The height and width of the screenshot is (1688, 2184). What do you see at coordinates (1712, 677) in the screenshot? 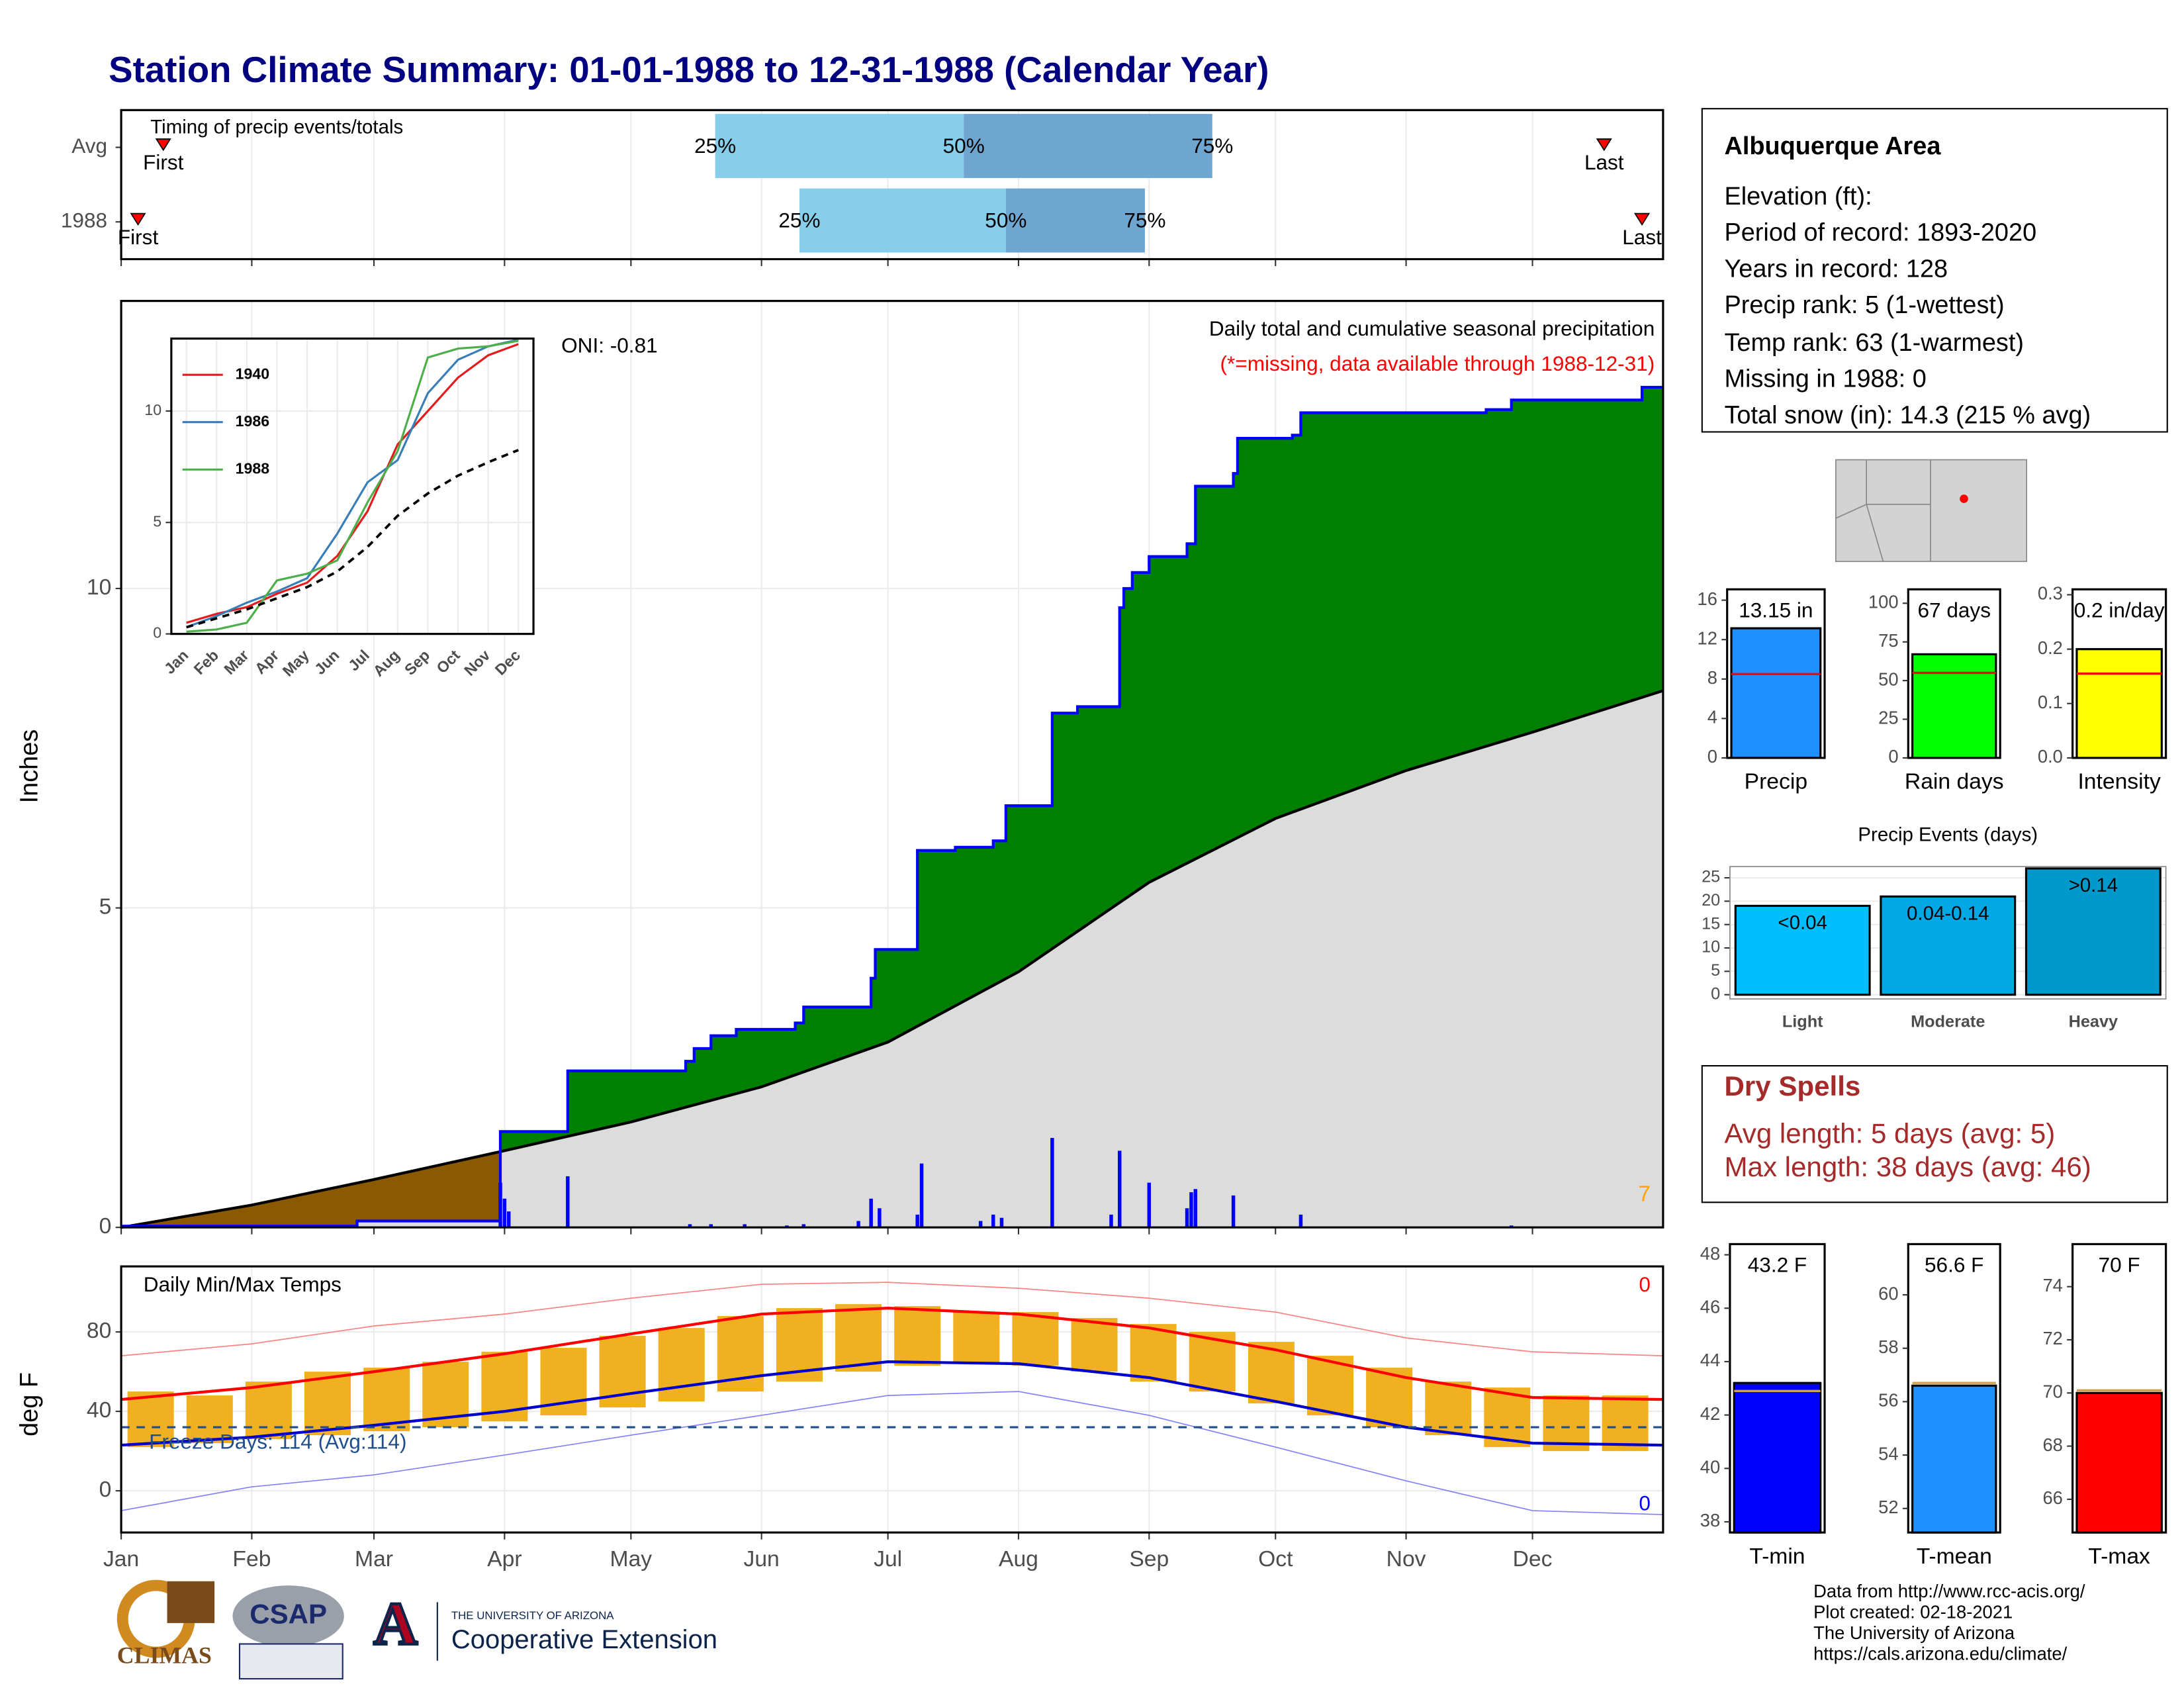
I see `y-tick-label: 8` at bounding box center [1712, 677].